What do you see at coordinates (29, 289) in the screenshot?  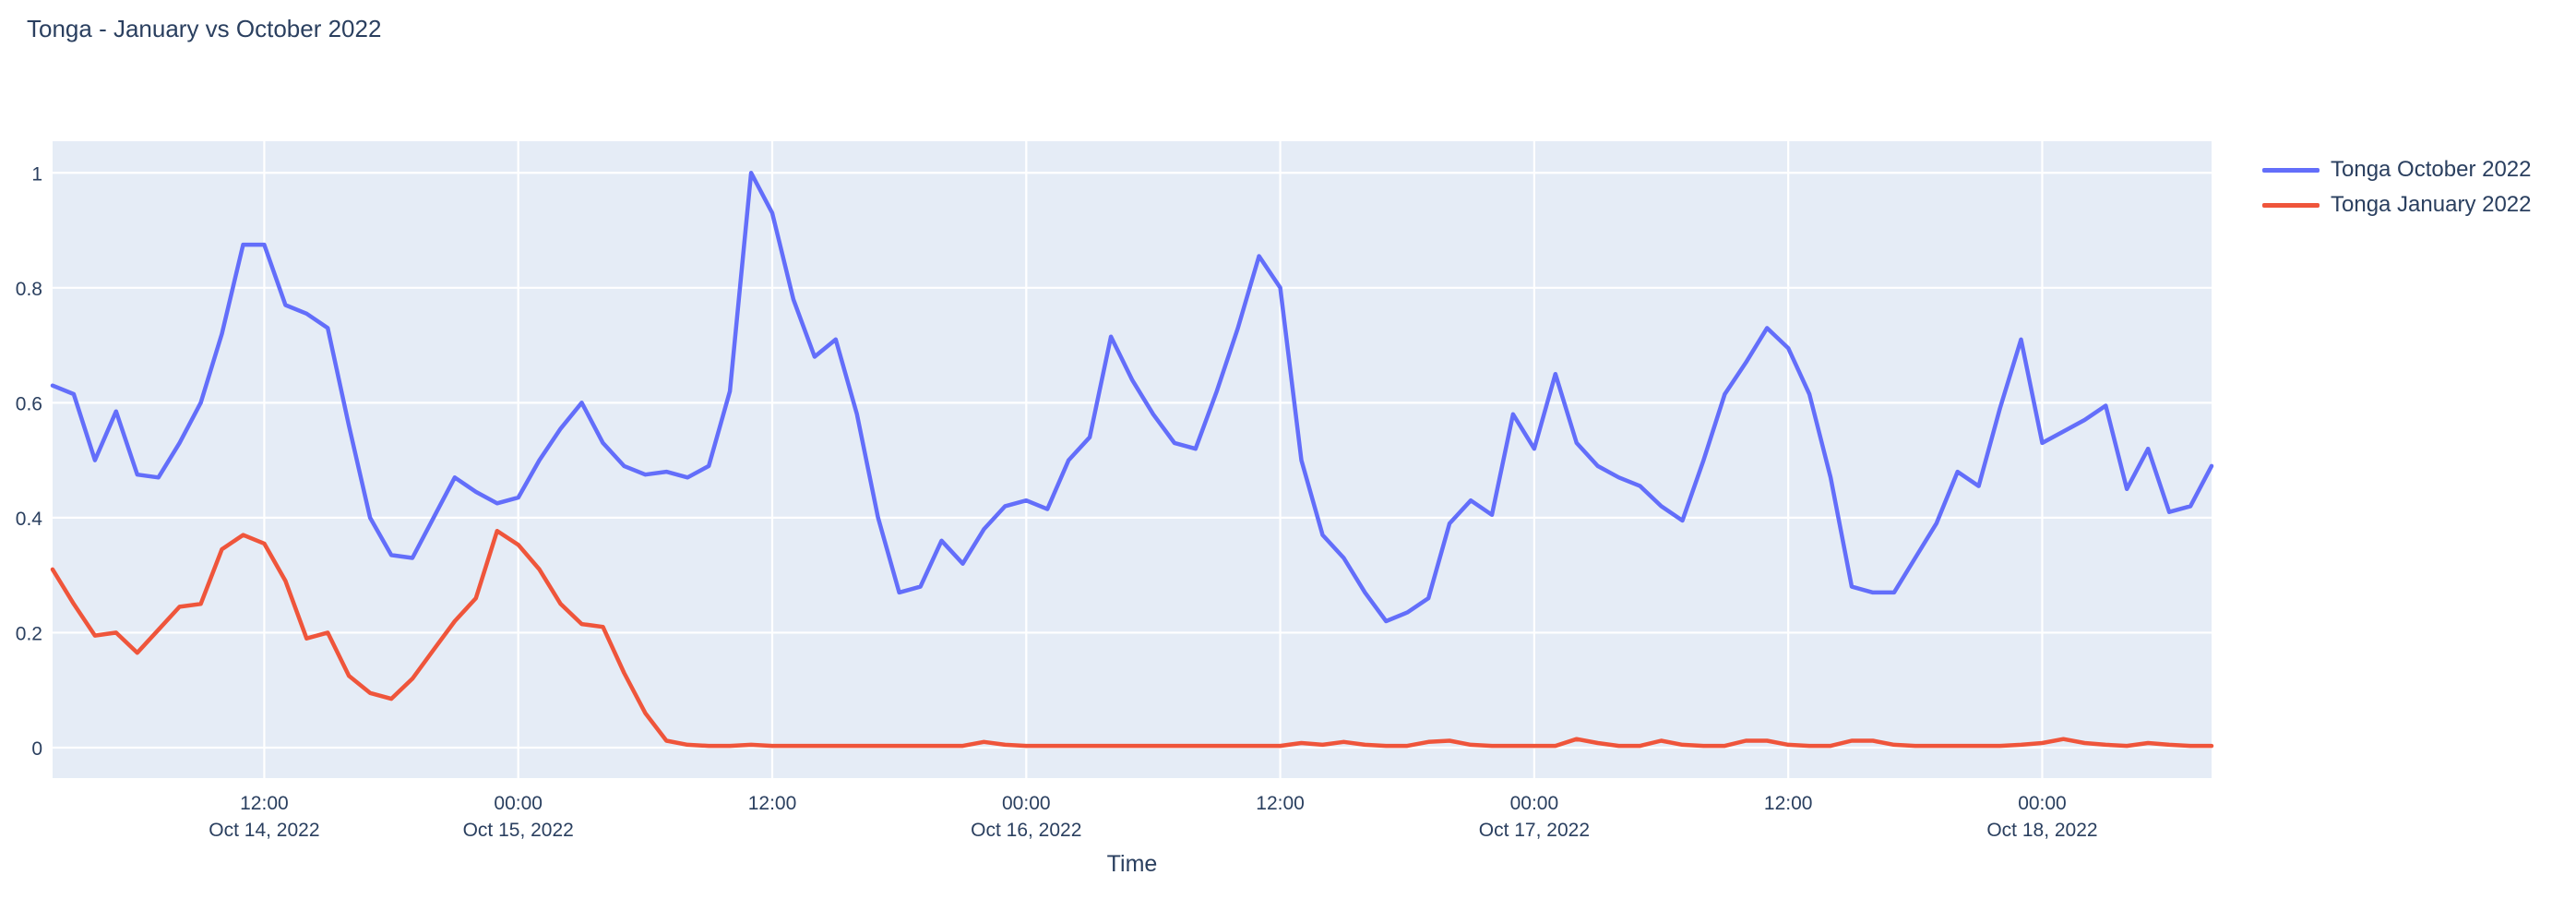 I see `y-tick-label: 0.8` at bounding box center [29, 289].